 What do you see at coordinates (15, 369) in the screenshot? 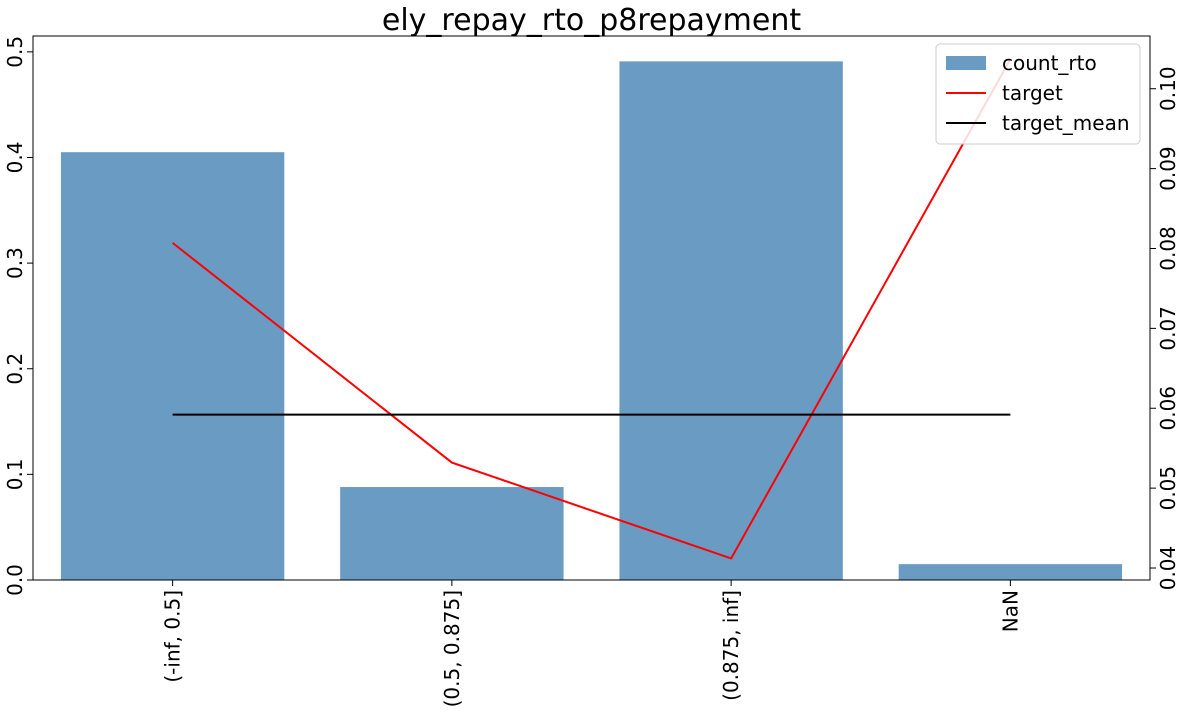
I see `left-tick-label: 0.2` at bounding box center [15, 369].